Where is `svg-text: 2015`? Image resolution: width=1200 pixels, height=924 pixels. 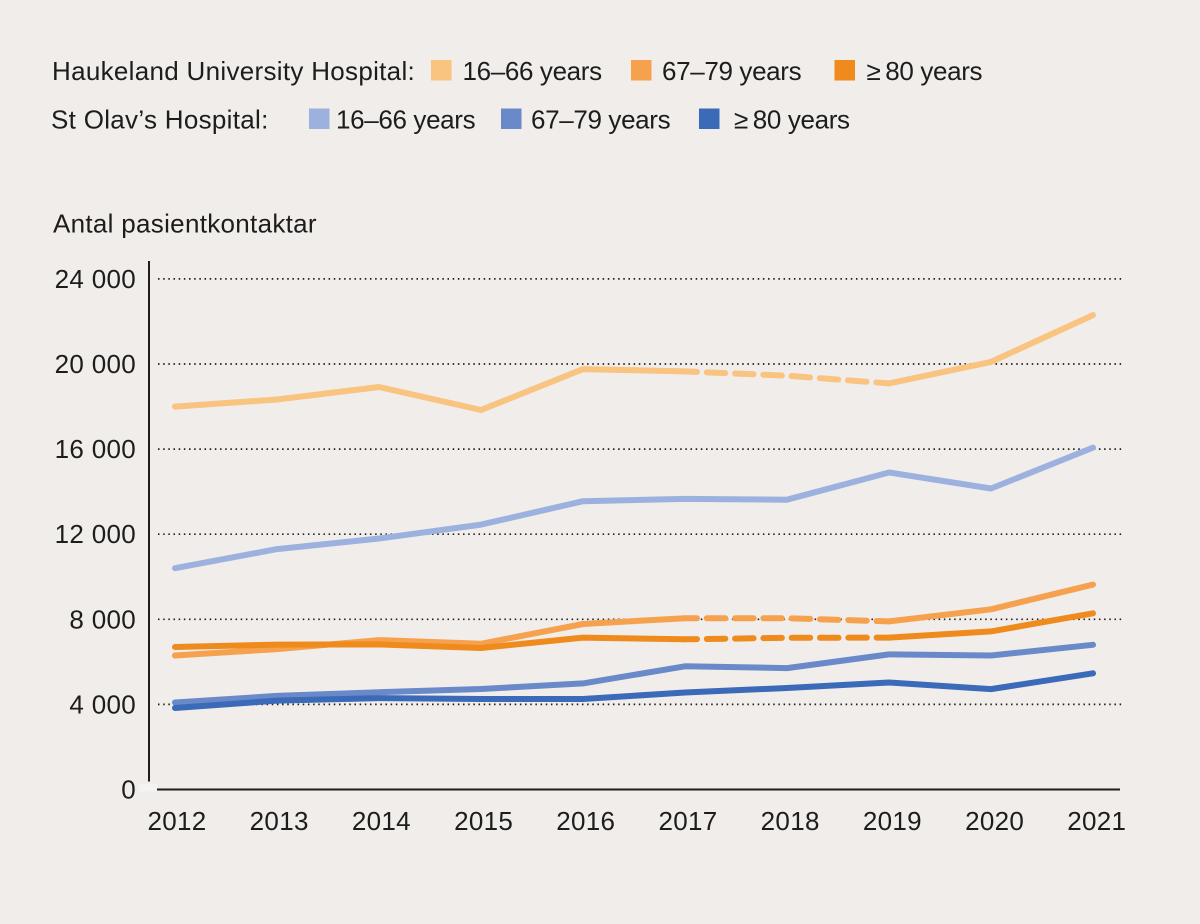
svg-text: 2015 is located at coordinates (483, 821).